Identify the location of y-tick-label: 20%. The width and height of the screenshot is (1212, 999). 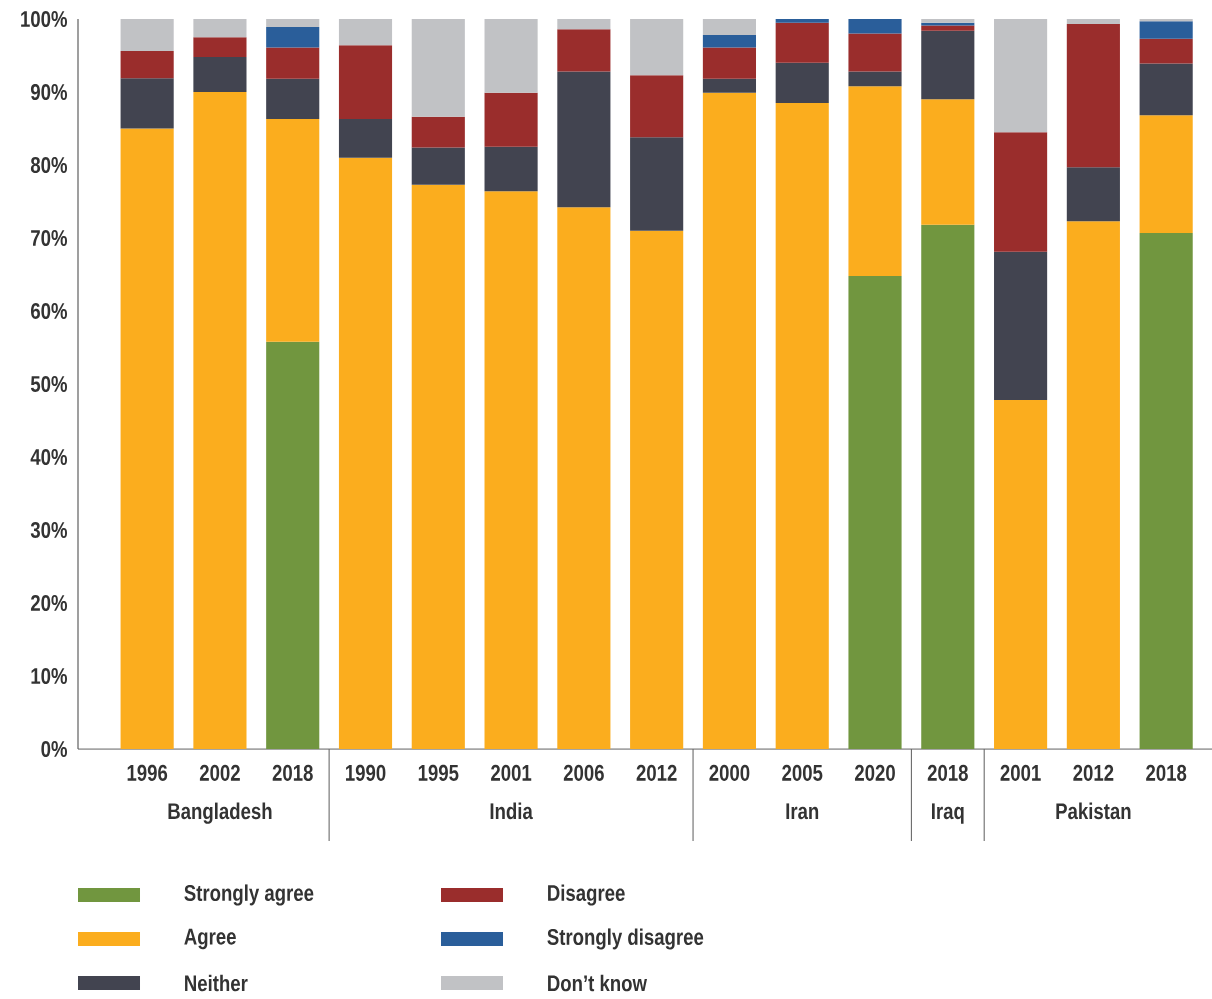
(49, 603).